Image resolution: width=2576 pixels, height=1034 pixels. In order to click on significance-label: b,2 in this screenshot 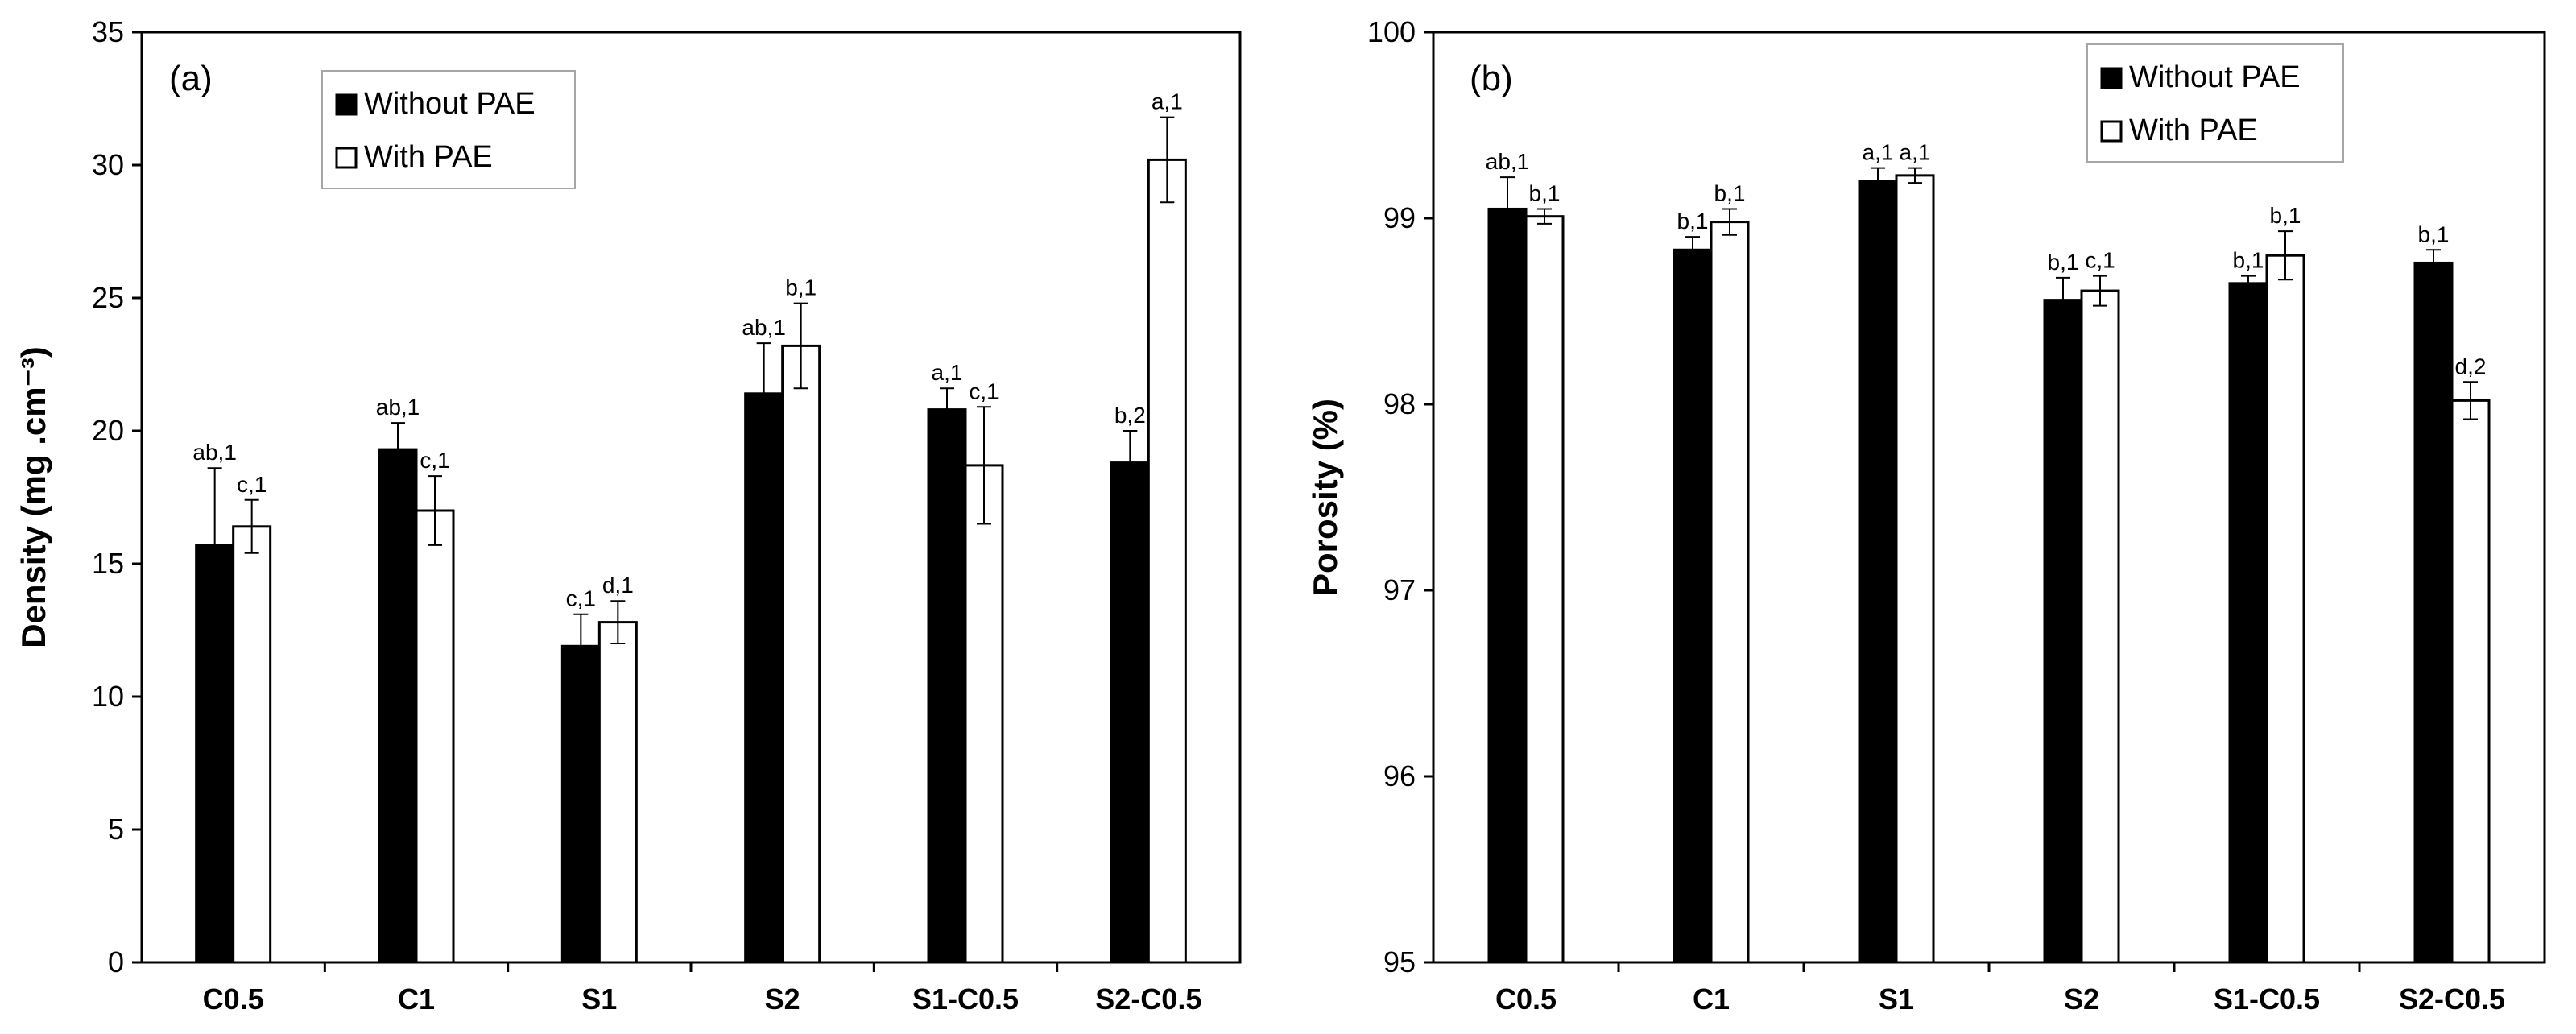, I will do `click(1130, 415)`.